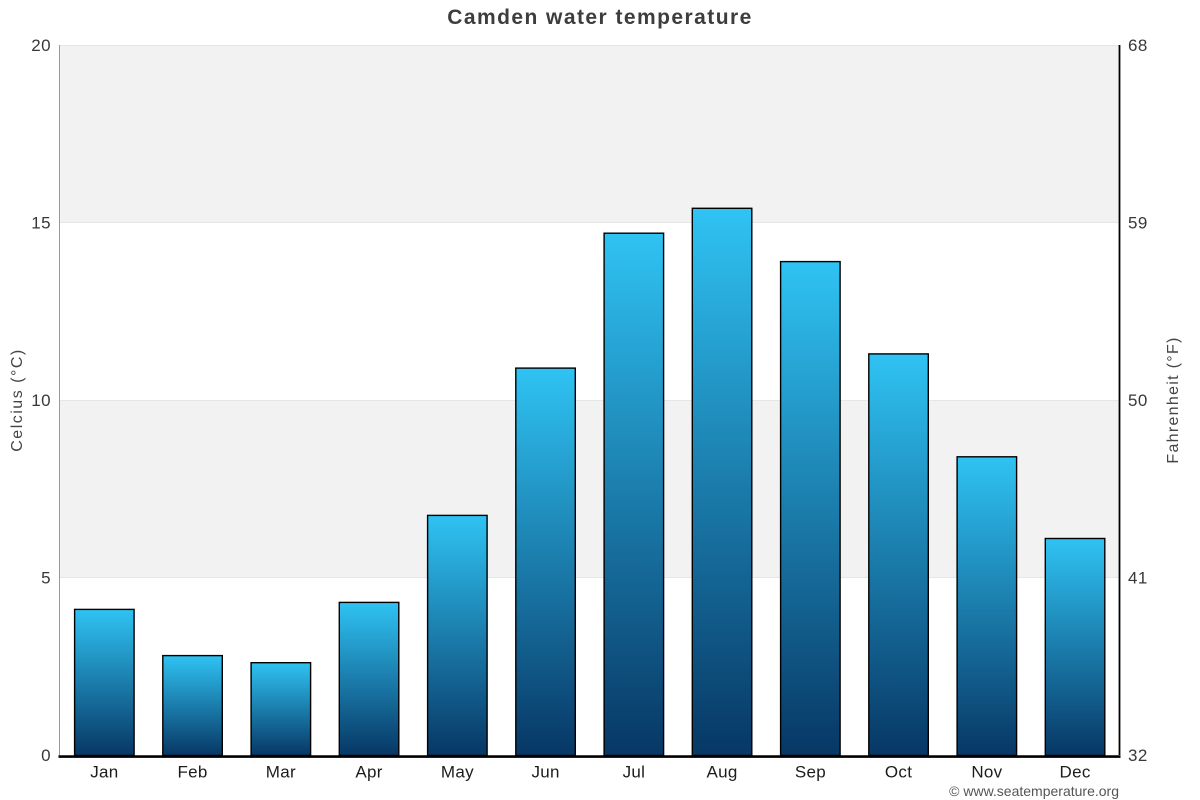  What do you see at coordinates (634, 771) in the screenshot?
I see `svg-text: Jul` at bounding box center [634, 771].